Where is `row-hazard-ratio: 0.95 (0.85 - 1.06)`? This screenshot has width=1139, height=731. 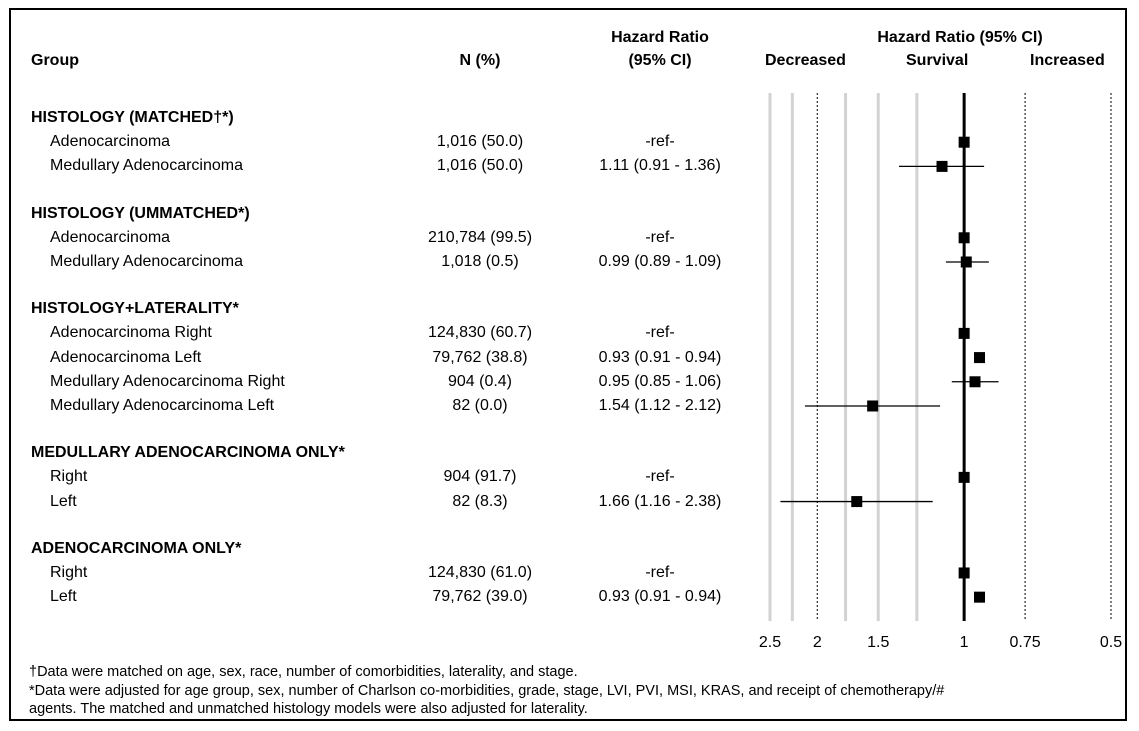 row-hazard-ratio: 0.95 (0.85 - 1.06) is located at coordinates (660, 381).